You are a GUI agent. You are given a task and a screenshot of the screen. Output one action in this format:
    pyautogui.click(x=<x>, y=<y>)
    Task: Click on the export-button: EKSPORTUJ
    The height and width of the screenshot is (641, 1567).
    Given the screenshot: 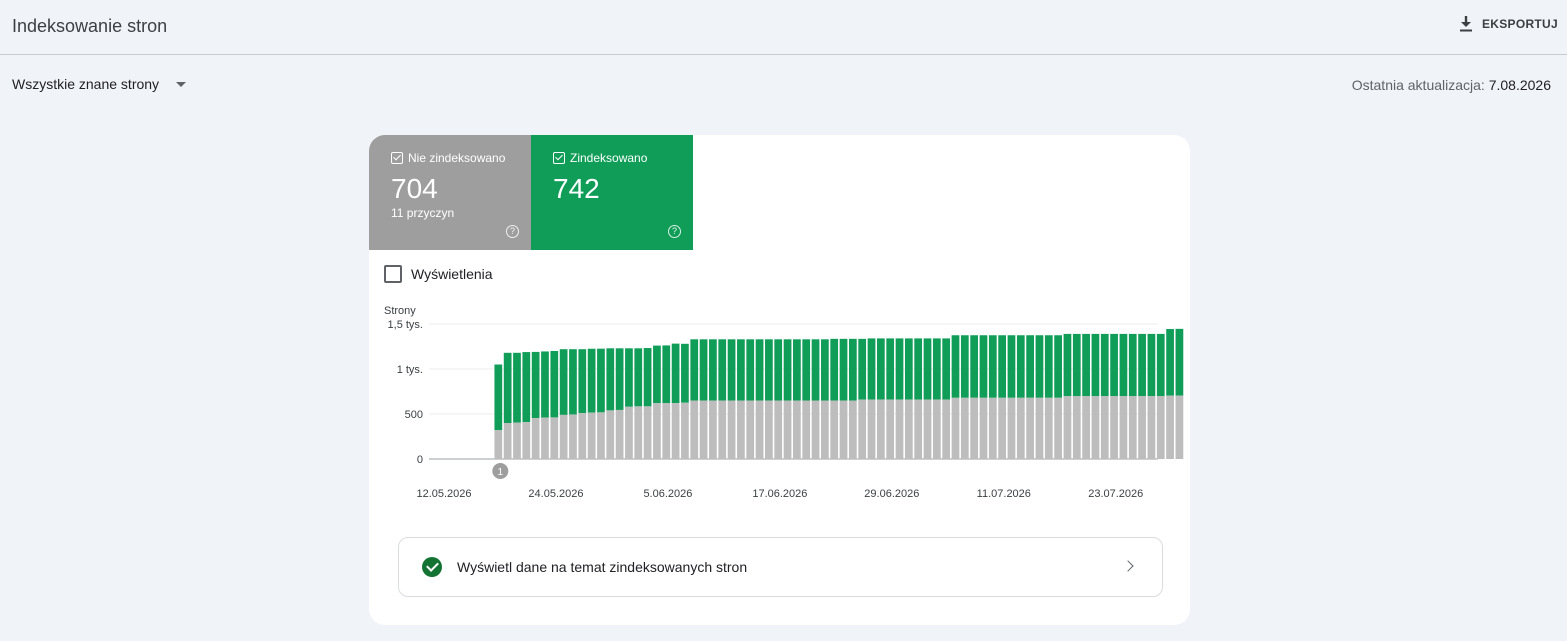 What is the action you would take?
    pyautogui.click(x=1508, y=23)
    